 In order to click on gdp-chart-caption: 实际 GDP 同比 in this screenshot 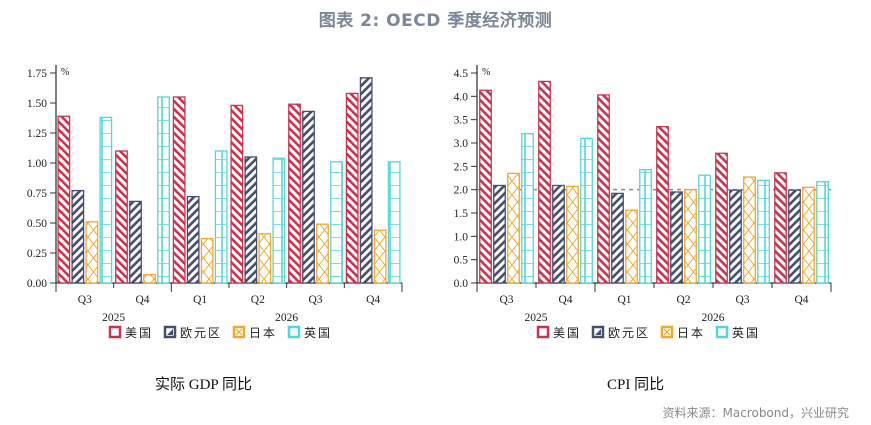, I will do `click(203, 385)`.